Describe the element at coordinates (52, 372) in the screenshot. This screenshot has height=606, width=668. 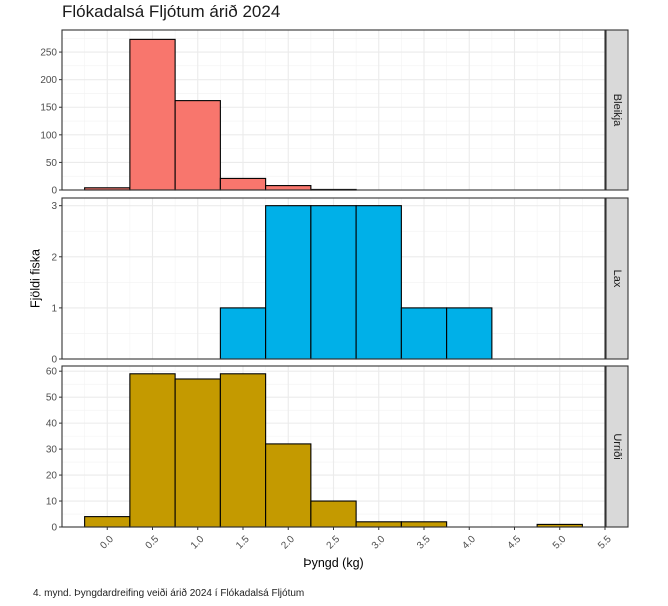
I see `y-tick-label: 60` at that location.